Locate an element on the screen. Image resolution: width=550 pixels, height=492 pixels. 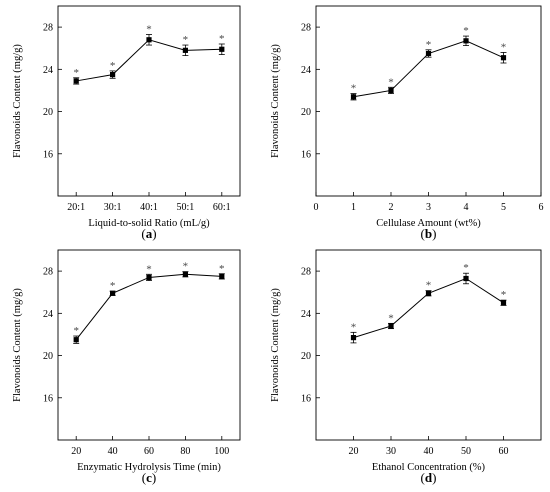
x-axis-label: Cellulase Amount (wt%) is located at coordinates (428, 223).